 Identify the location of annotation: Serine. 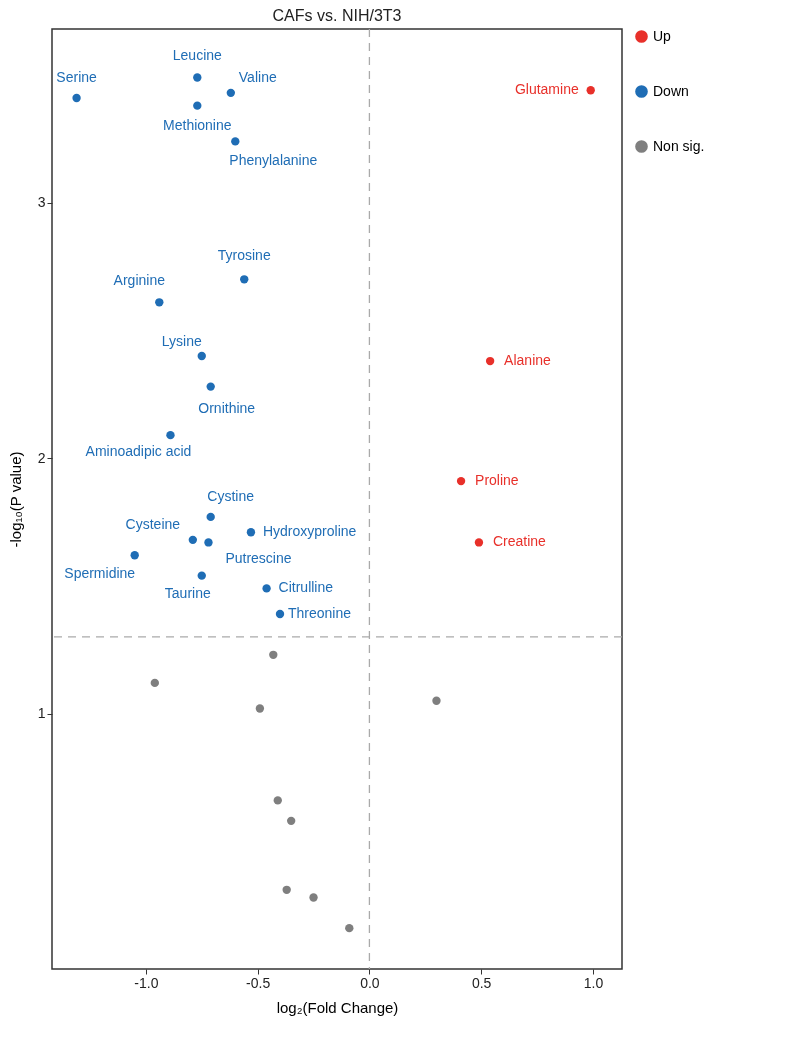
(77, 76).